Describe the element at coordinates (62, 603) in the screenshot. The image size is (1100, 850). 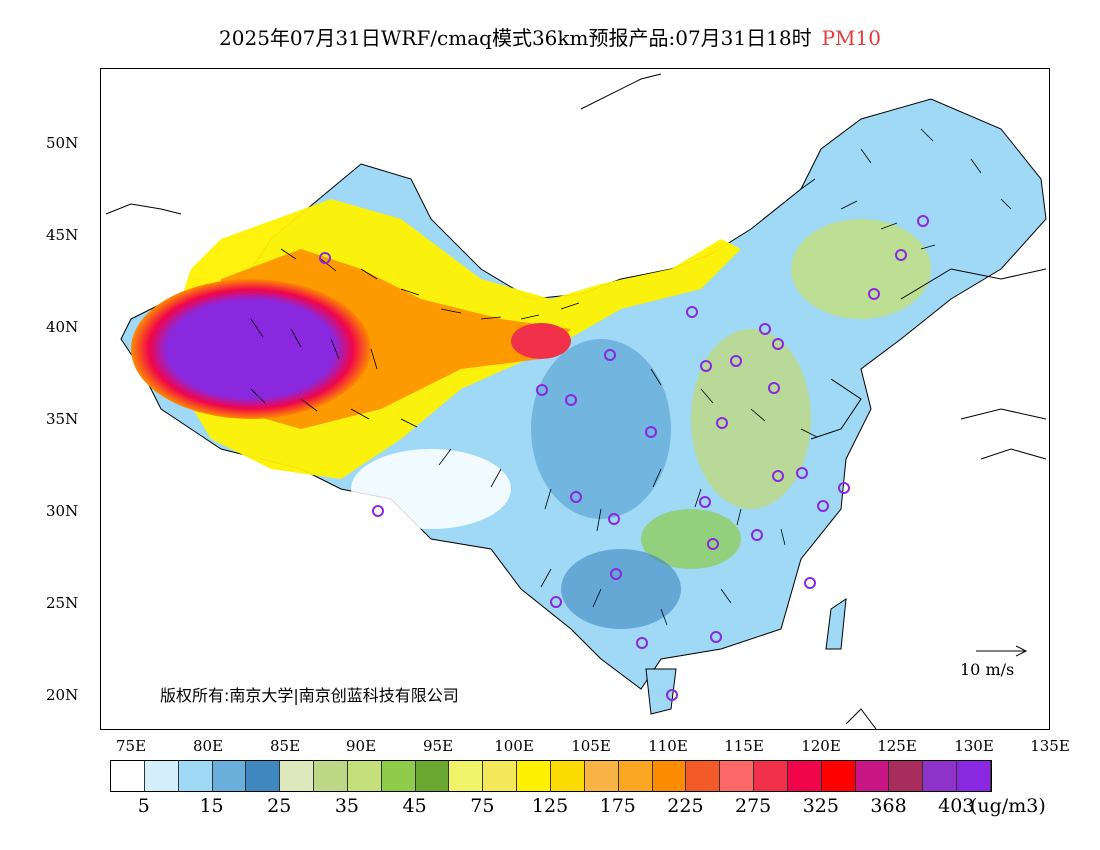
I see `lat-label-25: 25N` at that location.